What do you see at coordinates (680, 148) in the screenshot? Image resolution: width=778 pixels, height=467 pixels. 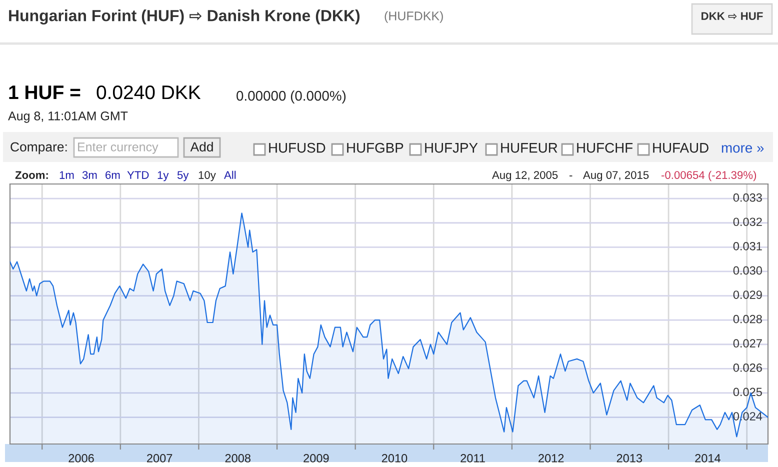 I see `text: HUFAUD` at bounding box center [680, 148].